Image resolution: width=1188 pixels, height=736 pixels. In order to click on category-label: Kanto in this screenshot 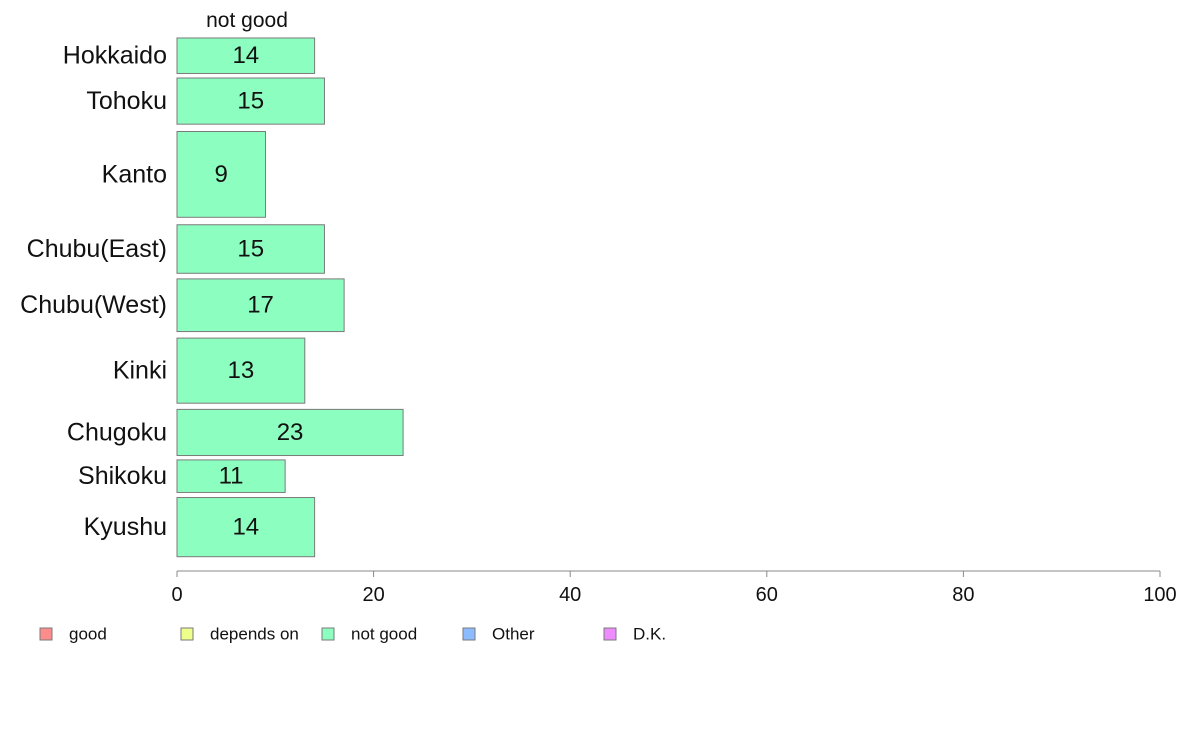, I will do `click(134, 174)`.